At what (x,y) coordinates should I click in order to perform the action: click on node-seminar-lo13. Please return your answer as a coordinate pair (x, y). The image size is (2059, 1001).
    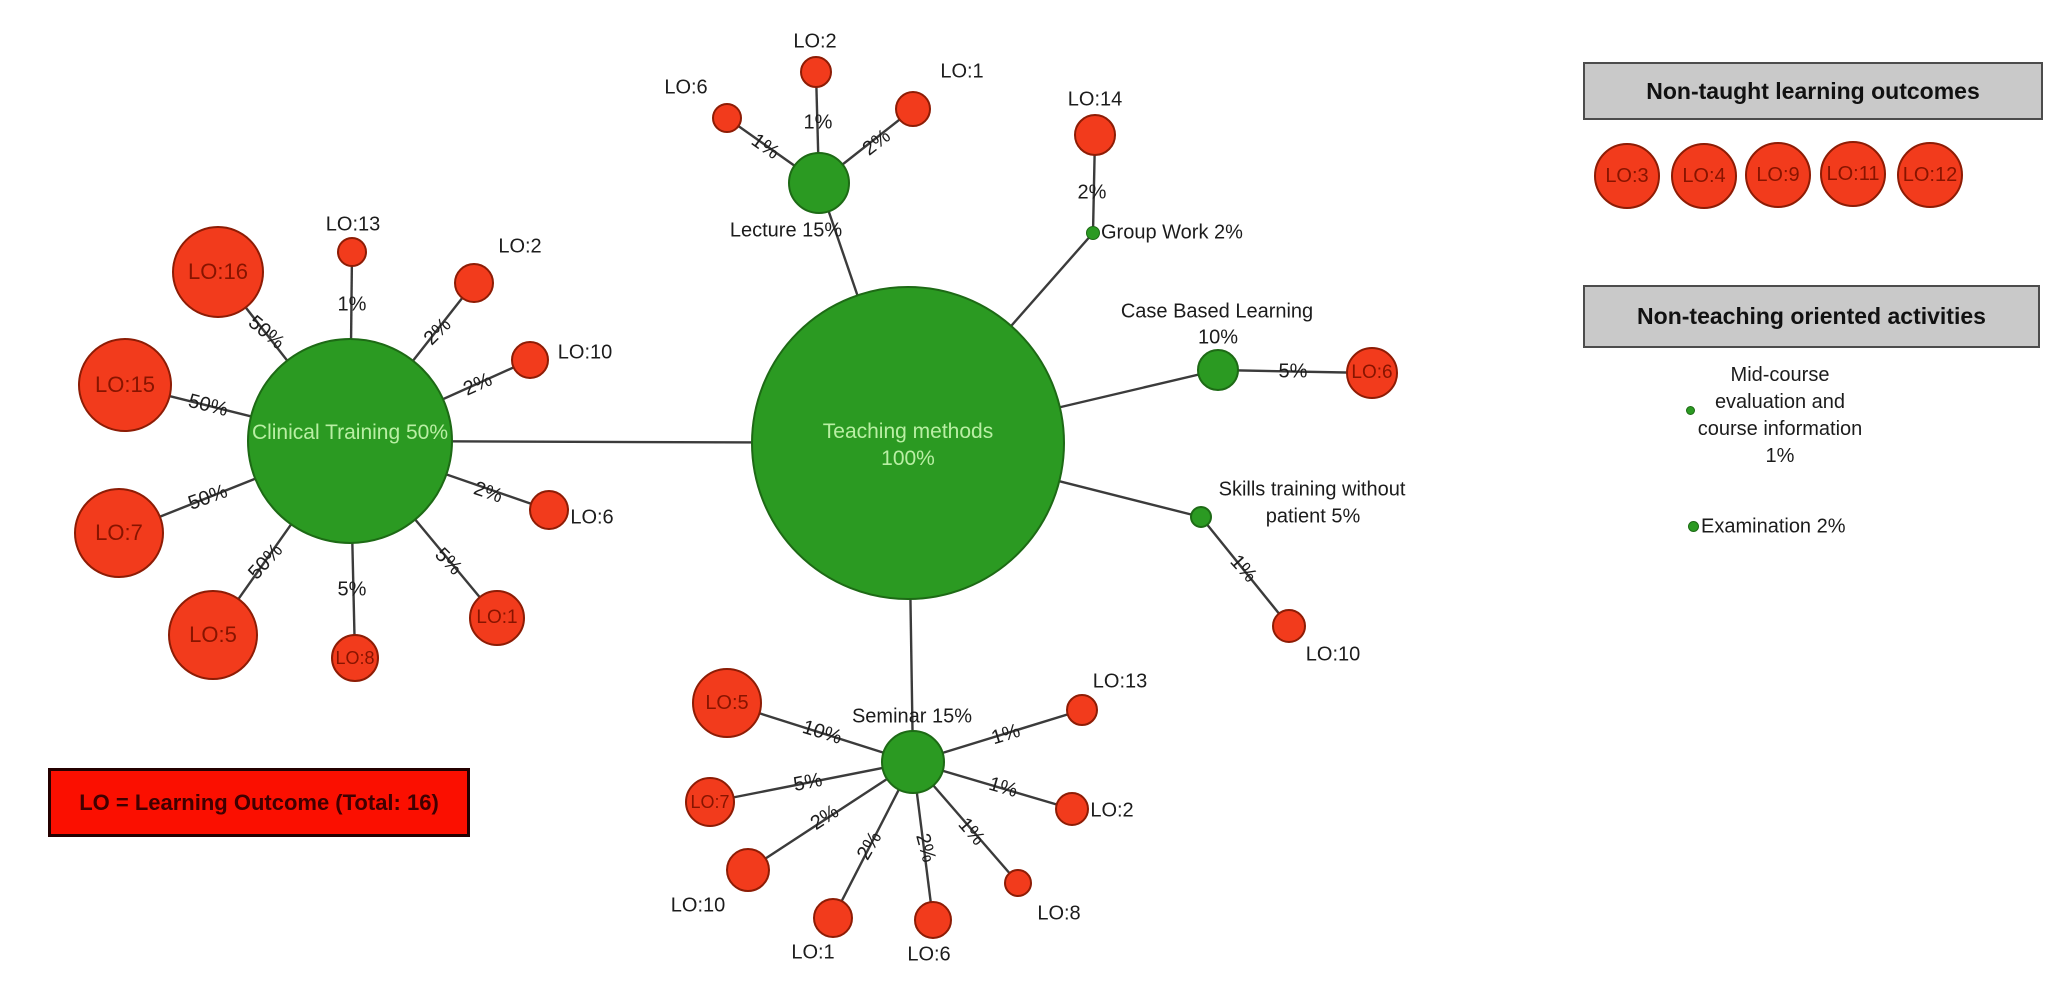
    Looking at the image, I should click on (1082, 710).